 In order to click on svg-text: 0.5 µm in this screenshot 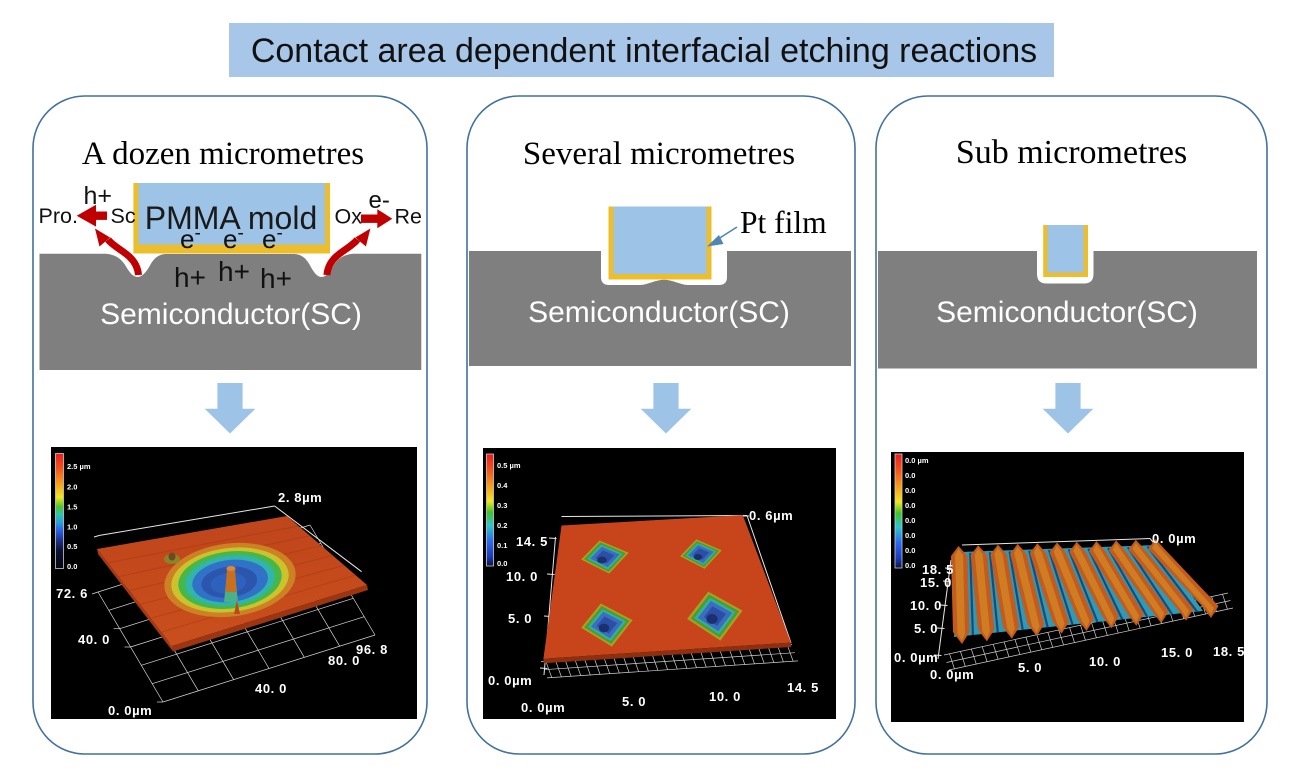, I will do `click(509, 465)`.